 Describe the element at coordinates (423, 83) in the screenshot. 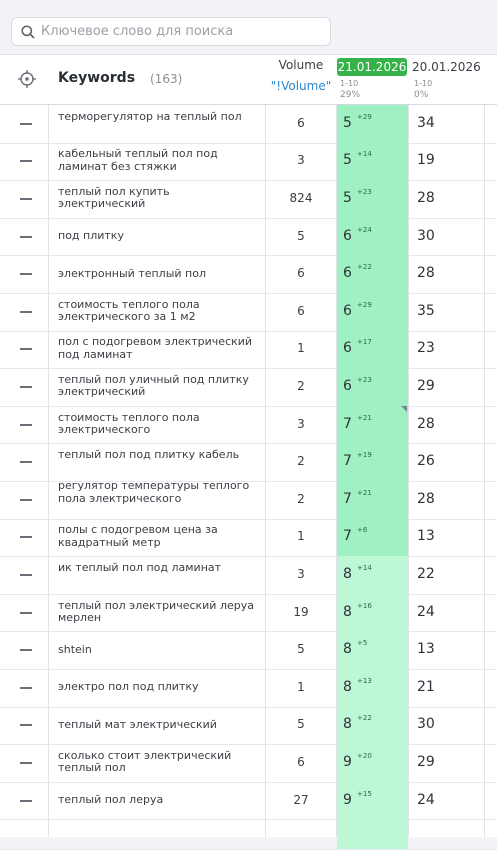

I see `date2-range: 1-10` at that location.